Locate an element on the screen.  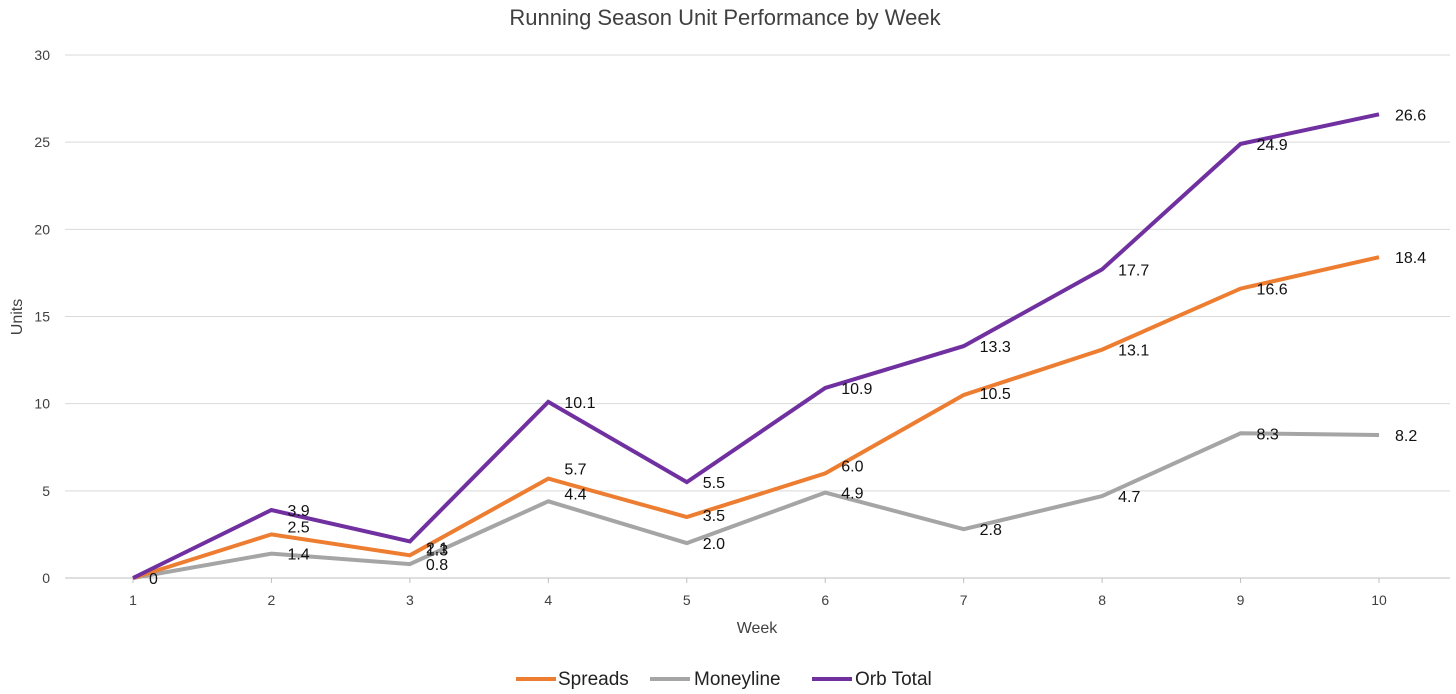
data-label-moneyline: 4.9 is located at coordinates (852, 494).